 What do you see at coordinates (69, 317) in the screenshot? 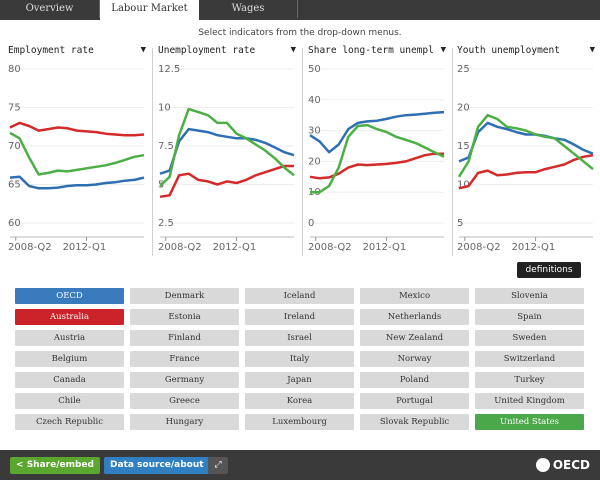
I see `country-button: Australia` at bounding box center [69, 317].